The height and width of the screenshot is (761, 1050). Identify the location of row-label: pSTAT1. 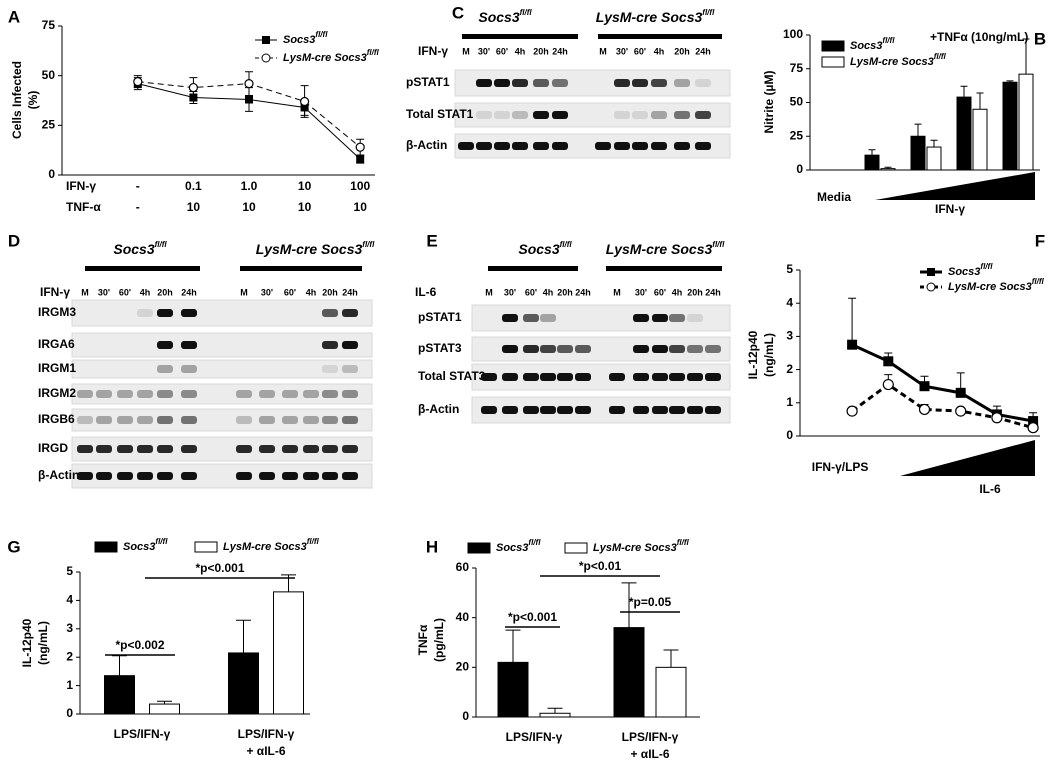
(440, 317).